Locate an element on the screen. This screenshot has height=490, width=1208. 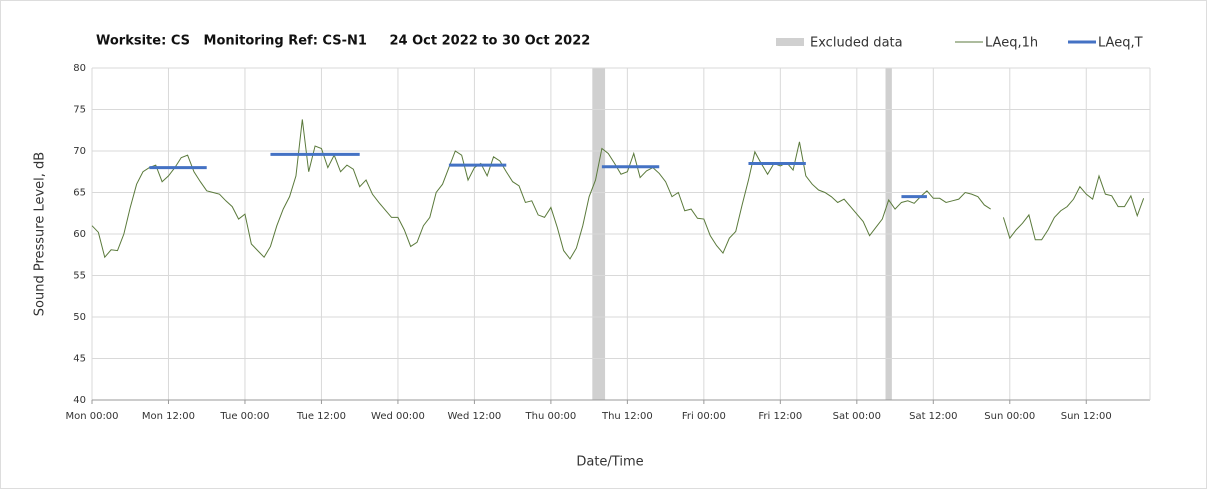
x-tick-label: Thu 12:00 is located at coordinates (627, 416).